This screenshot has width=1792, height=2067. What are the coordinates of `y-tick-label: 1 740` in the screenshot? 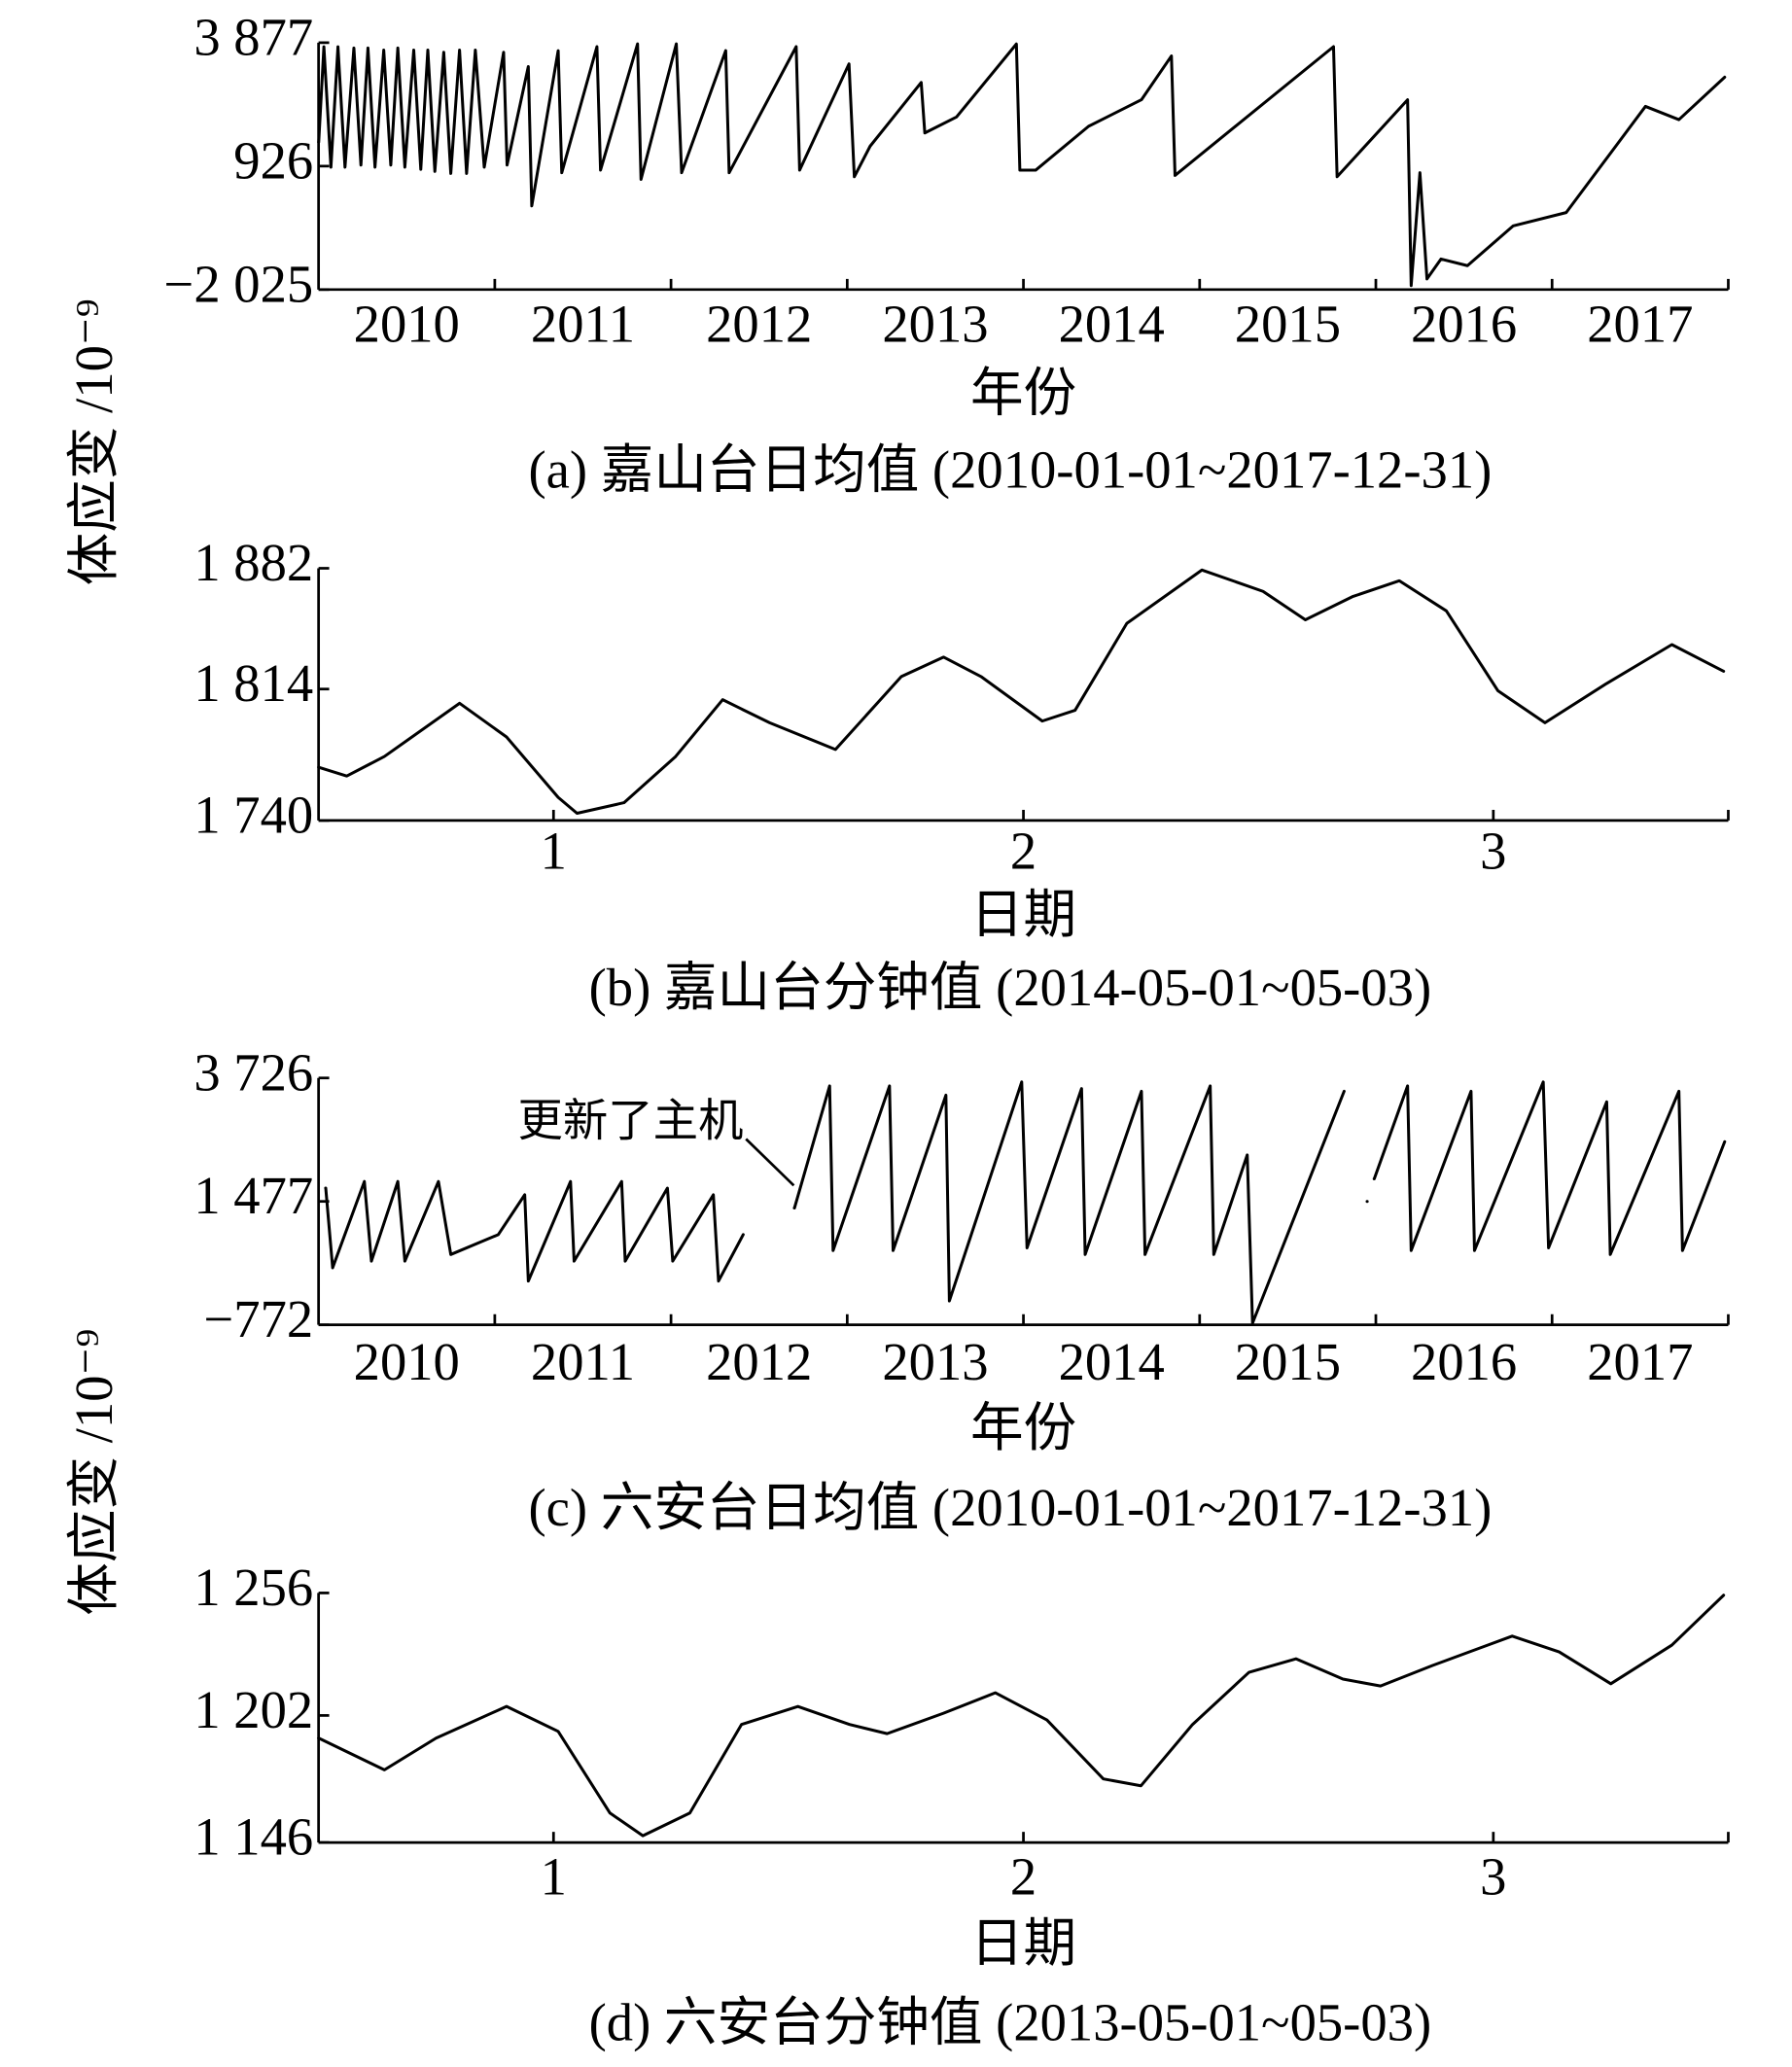 It's located at (253, 814).